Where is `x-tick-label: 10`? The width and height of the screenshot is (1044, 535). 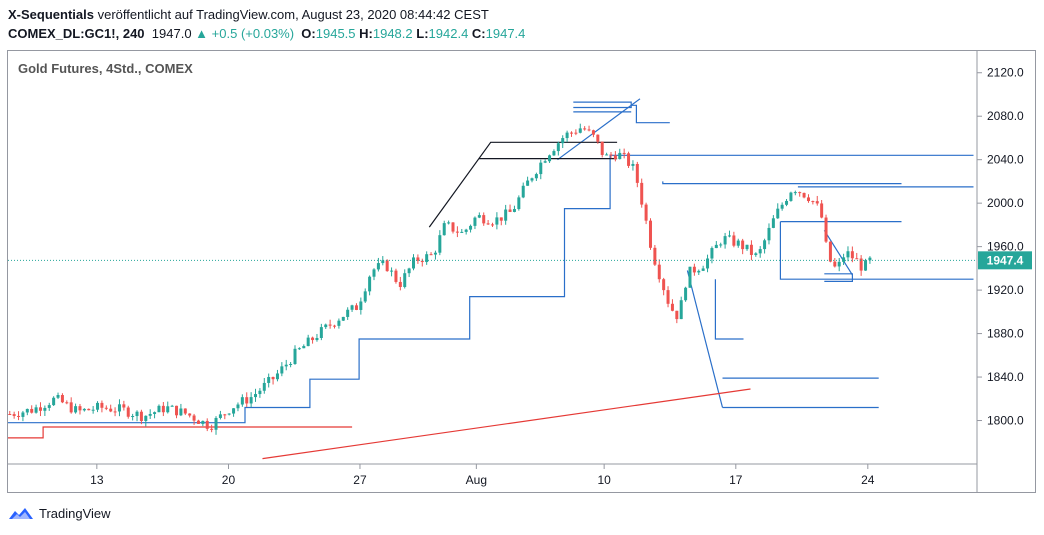
x-tick-label: 10 is located at coordinates (604, 480).